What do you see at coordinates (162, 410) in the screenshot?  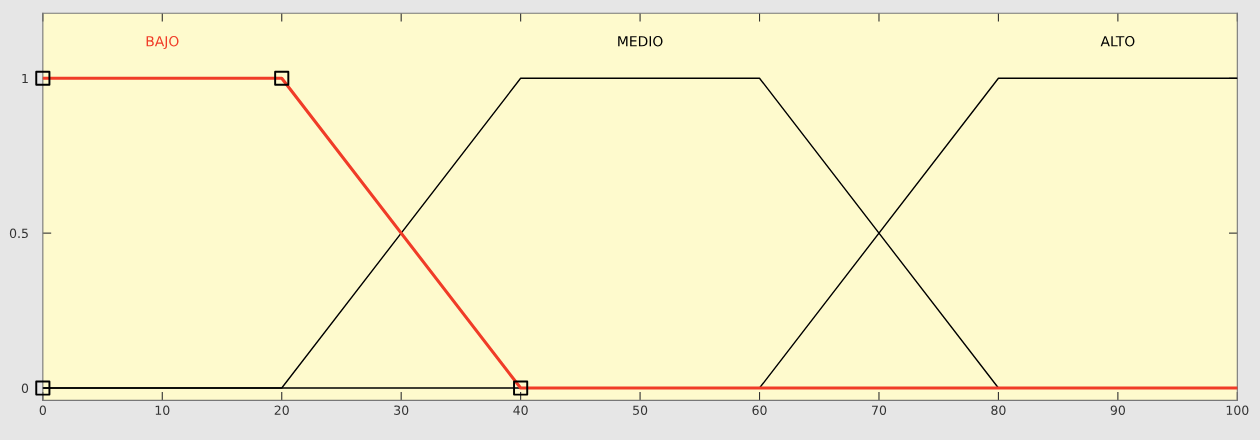 I see `x-tick-label: 10` at bounding box center [162, 410].